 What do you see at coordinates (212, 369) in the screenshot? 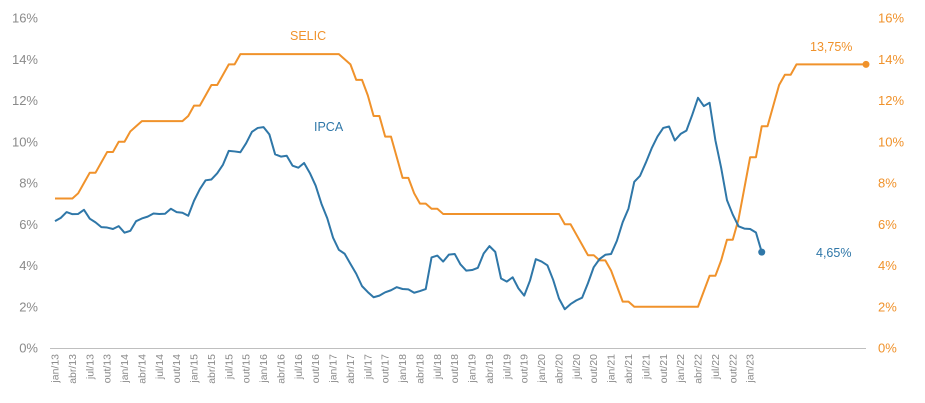
I see `x-tick-label: abr/15` at bounding box center [212, 369].